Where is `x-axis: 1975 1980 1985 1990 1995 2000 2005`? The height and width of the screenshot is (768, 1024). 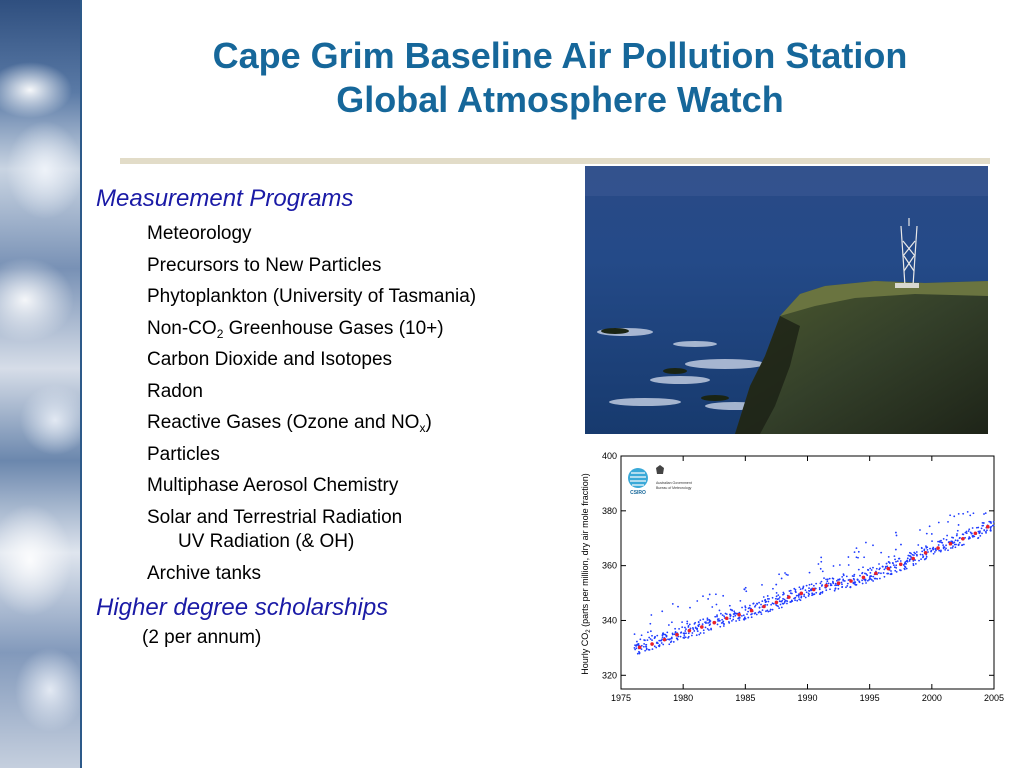 x-axis: 1975 1980 1985 1990 1995 2000 2005 is located at coordinates (807, 579).